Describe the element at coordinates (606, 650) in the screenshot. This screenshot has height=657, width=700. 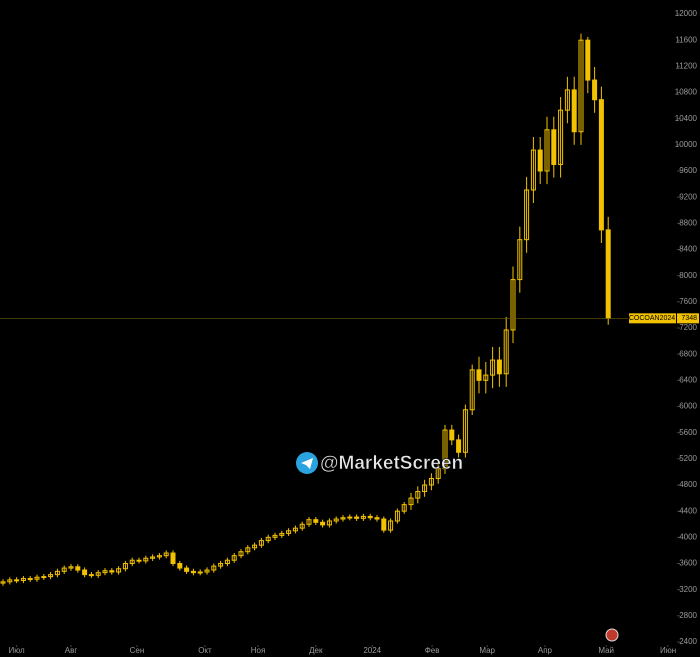
I see `x-tick-label: Май` at that location.